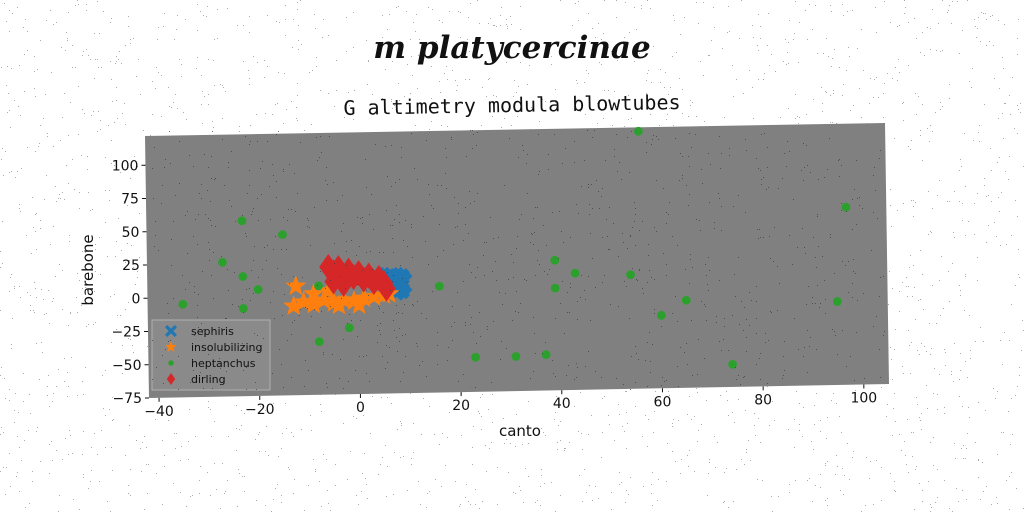  Describe the element at coordinates (223, 363) in the screenshot. I see `legend-label-heptanchus: heptanchus` at that location.